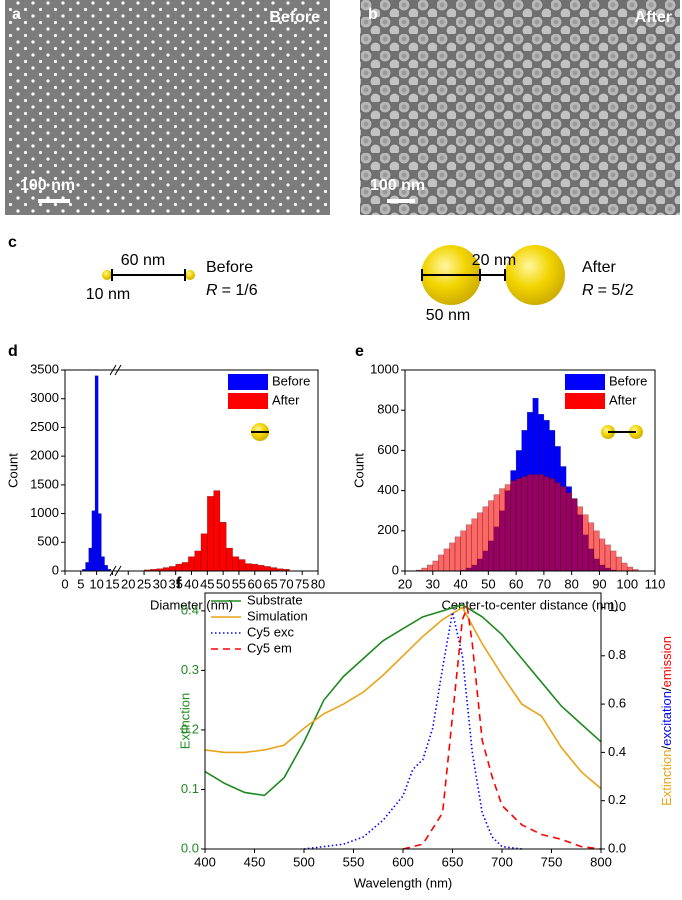  What do you see at coordinates (628, 380) in the screenshot?
I see `legend-label: Before` at bounding box center [628, 380].